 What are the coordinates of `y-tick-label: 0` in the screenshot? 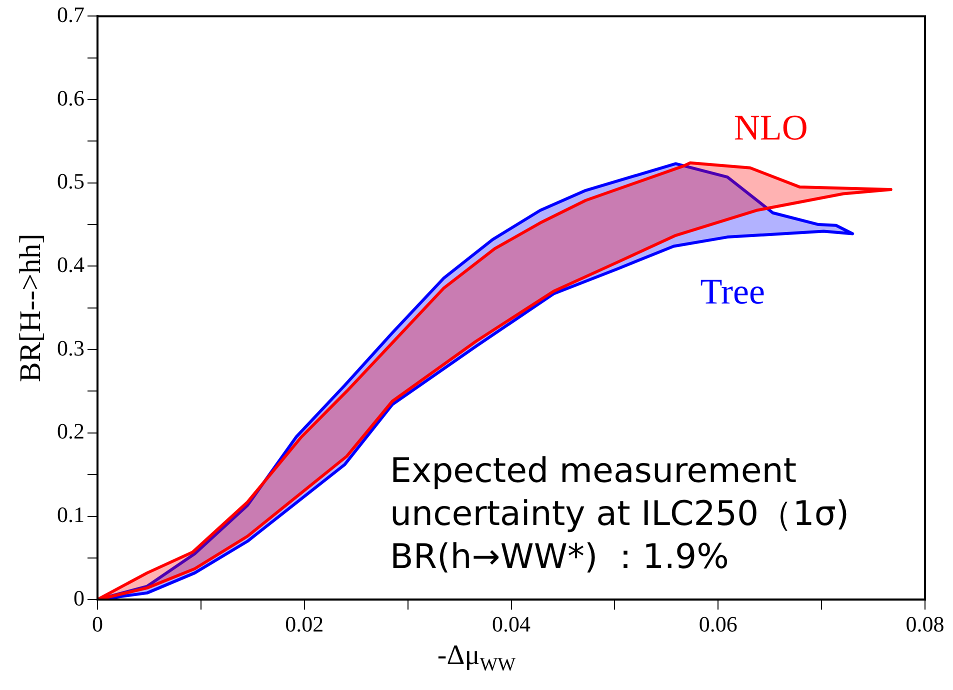 It's located at (79, 597).